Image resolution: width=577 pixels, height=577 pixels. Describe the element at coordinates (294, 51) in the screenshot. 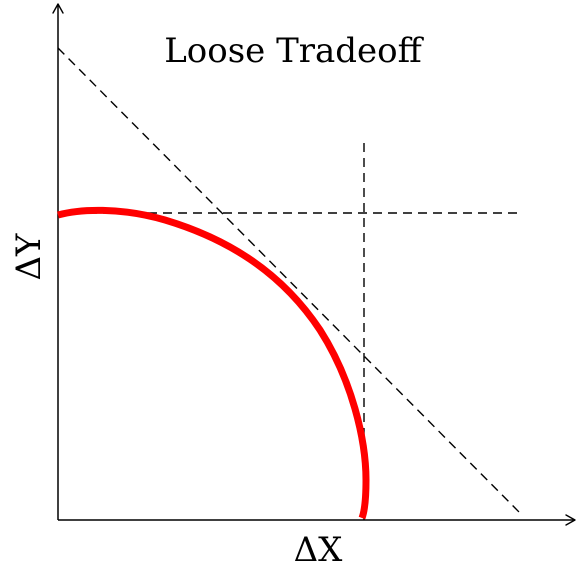

I see `diagram-title: Loose Tradeoff` at that location.